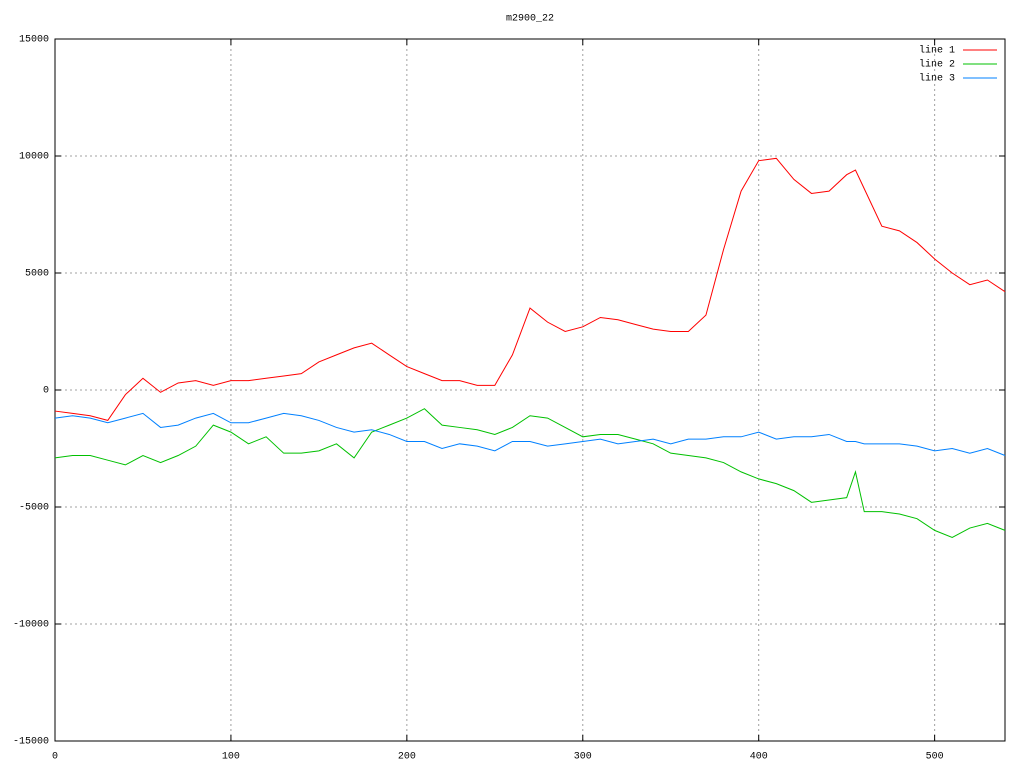 This screenshot has height=768, width=1024. What do you see at coordinates (530, 434) in the screenshot?
I see `series-line` at bounding box center [530, 434].